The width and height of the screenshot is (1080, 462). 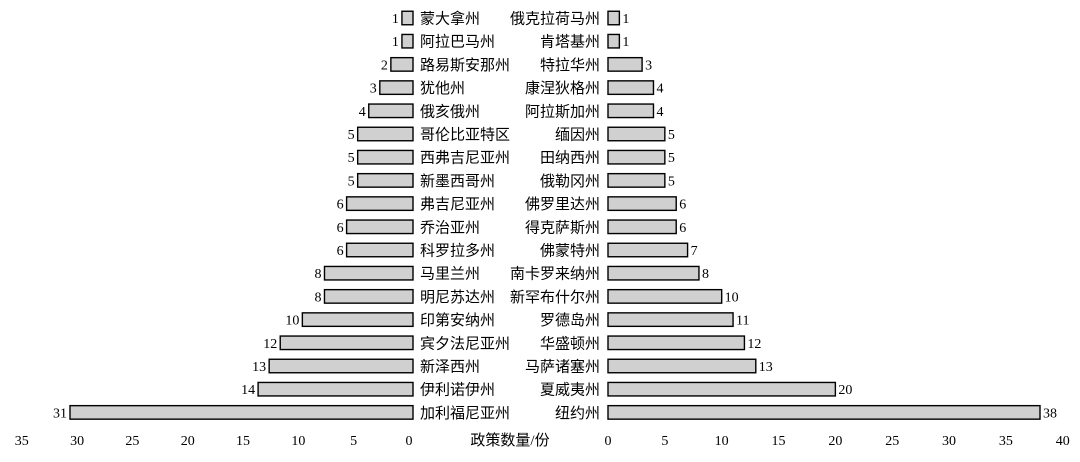 What do you see at coordinates (742, 321) in the screenshot?
I see `right-bar-value: 11` at bounding box center [742, 321].